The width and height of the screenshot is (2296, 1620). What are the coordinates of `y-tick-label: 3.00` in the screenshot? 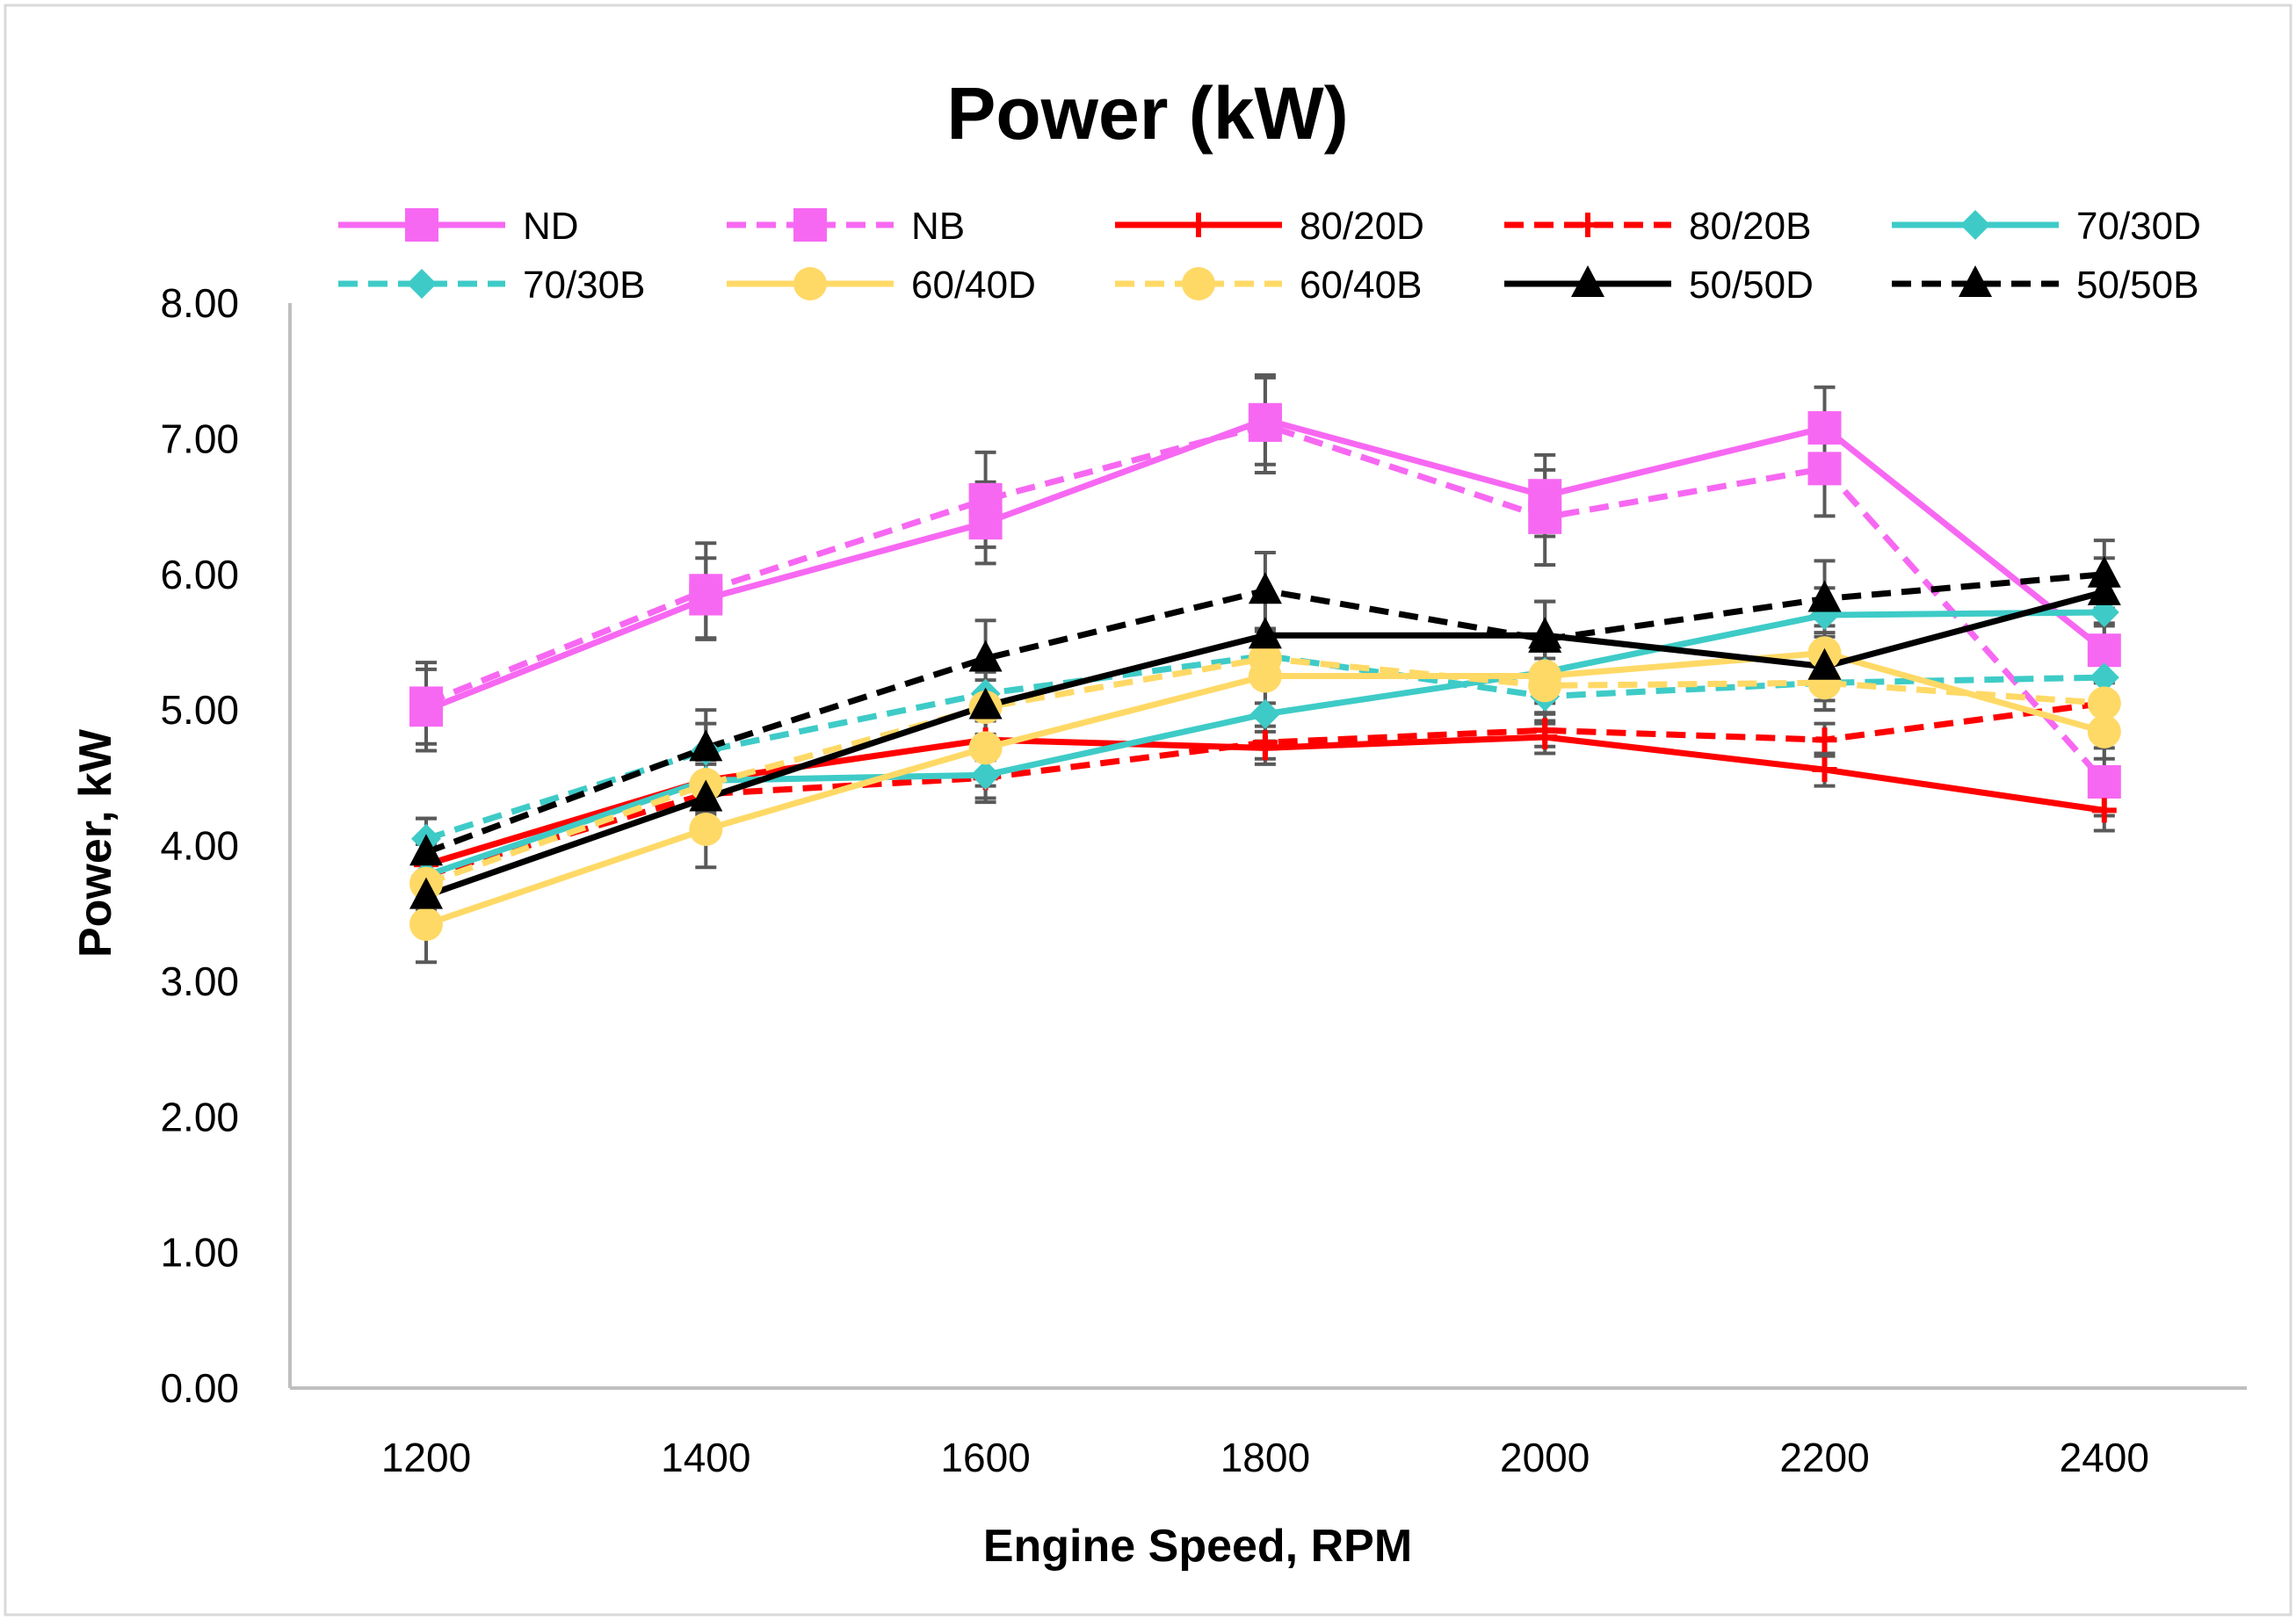 It's located at (199, 981).